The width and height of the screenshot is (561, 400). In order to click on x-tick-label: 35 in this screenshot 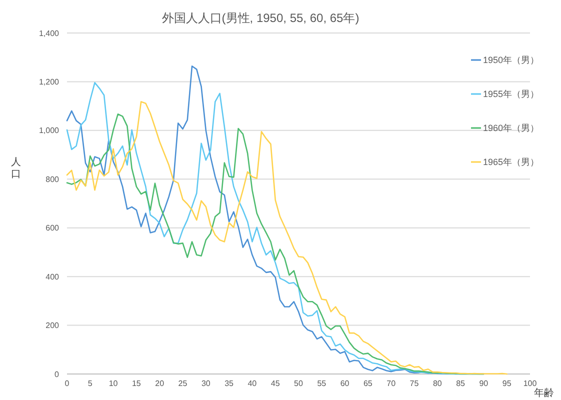, I will do `click(229, 383)`.